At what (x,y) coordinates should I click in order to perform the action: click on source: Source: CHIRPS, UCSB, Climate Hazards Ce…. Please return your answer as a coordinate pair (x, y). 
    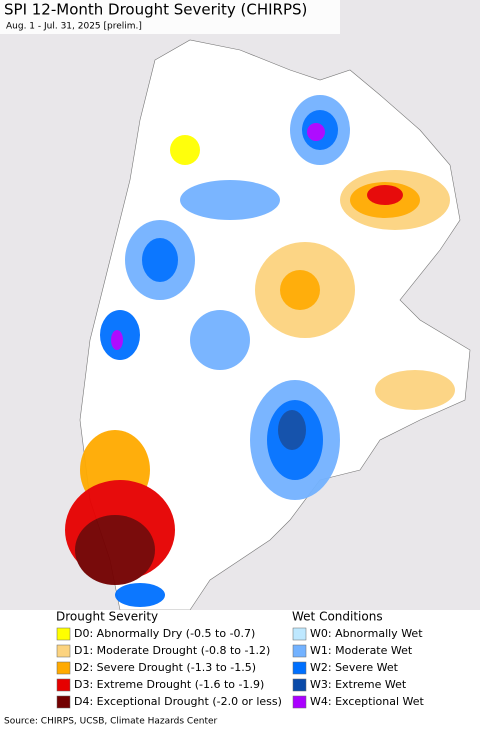
    Looking at the image, I should click on (111, 722).